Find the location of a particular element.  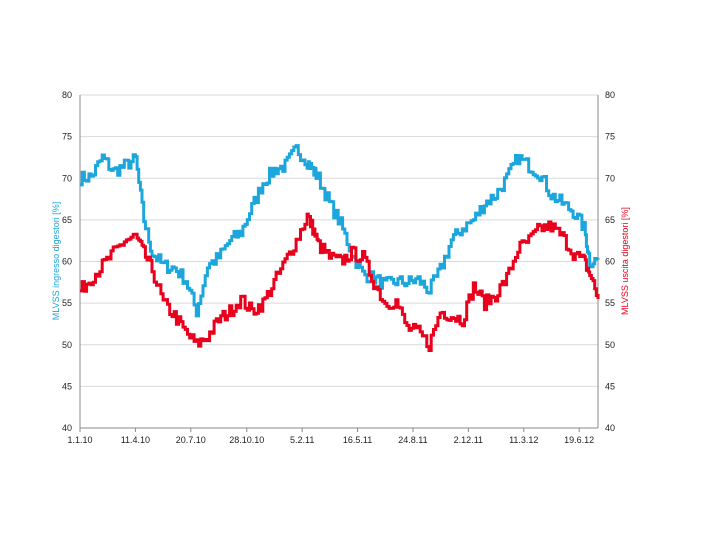

left-tick-label: 70 is located at coordinates (67, 178).